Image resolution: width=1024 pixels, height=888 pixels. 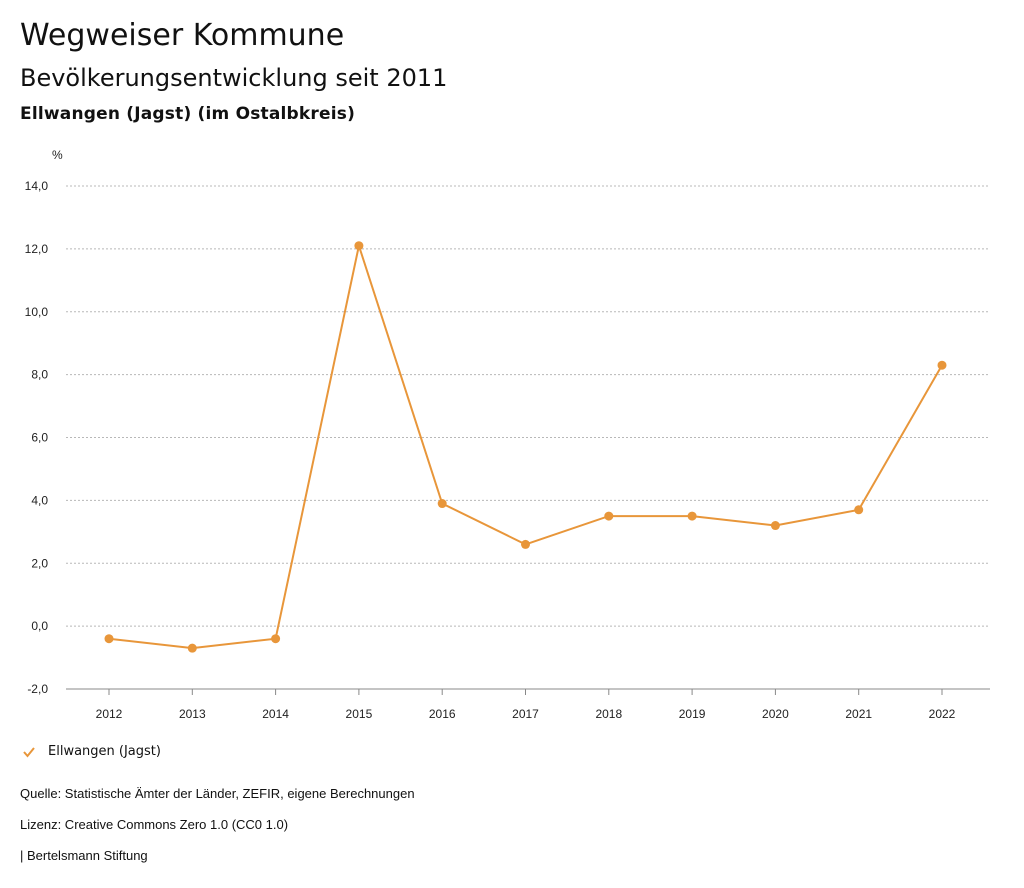 What do you see at coordinates (37, 249) in the screenshot?
I see `y-tick-label: 12,0` at bounding box center [37, 249].